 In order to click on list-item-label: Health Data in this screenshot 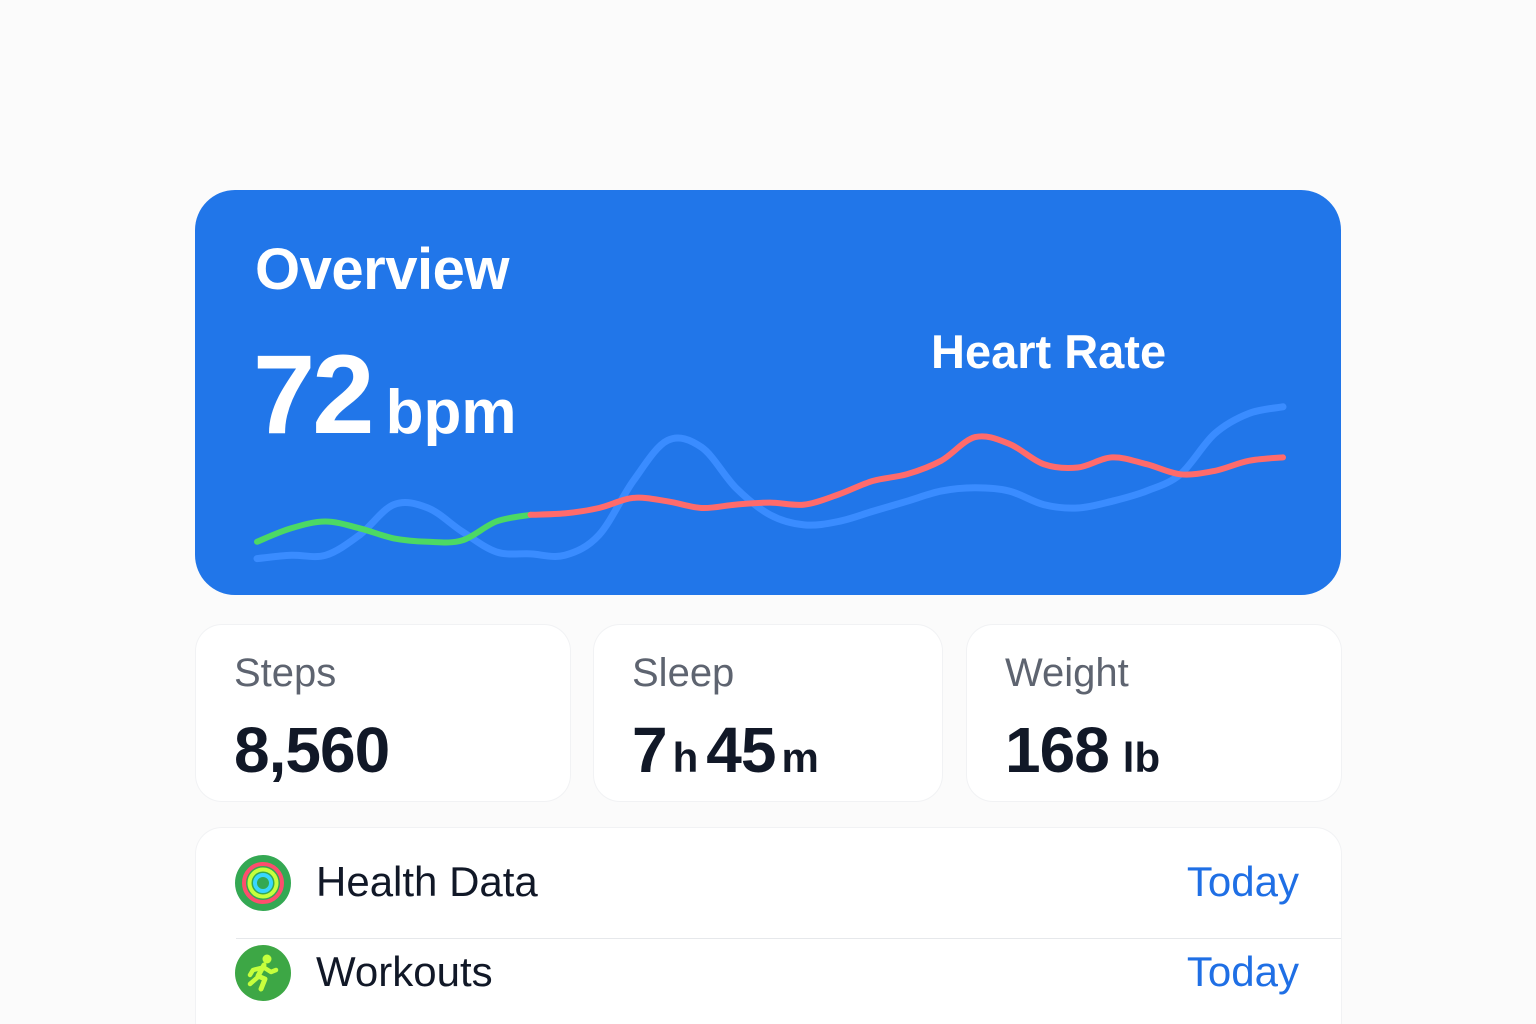, I will do `click(427, 881)`.